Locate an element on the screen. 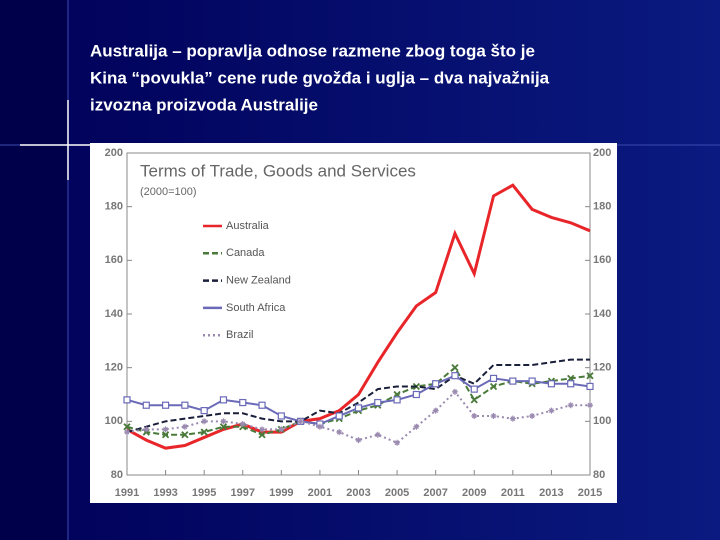 This screenshot has height=540, width=720. y-tick-label: 180 is located at coordinates (114, 207).